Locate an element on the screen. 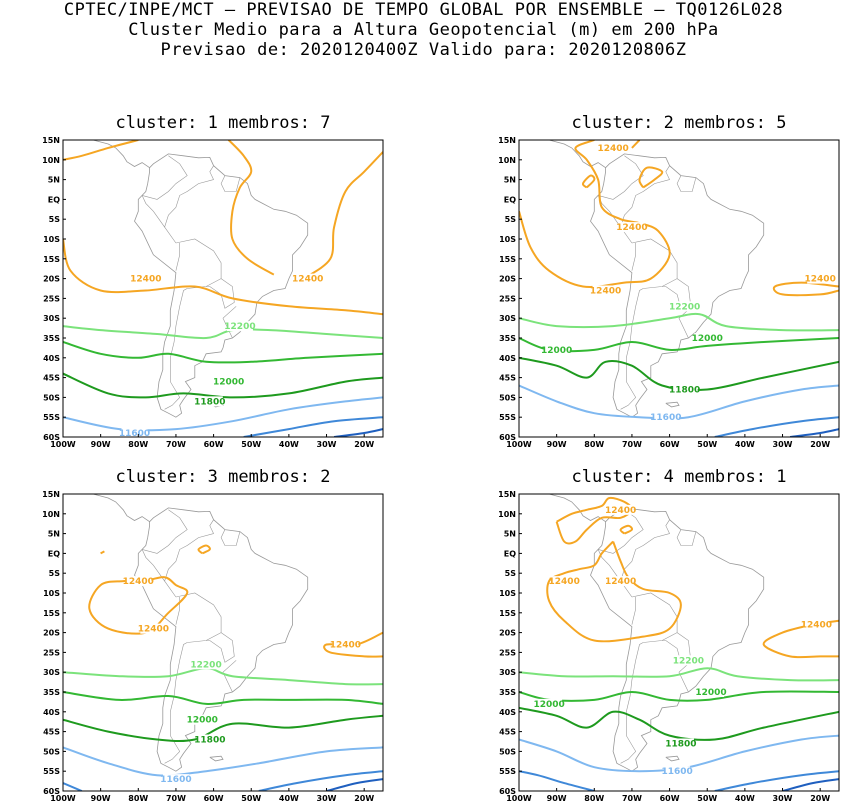  map-content: 12400 12400 12200 12000 11800 11600 is located at coordinates (223, 288).